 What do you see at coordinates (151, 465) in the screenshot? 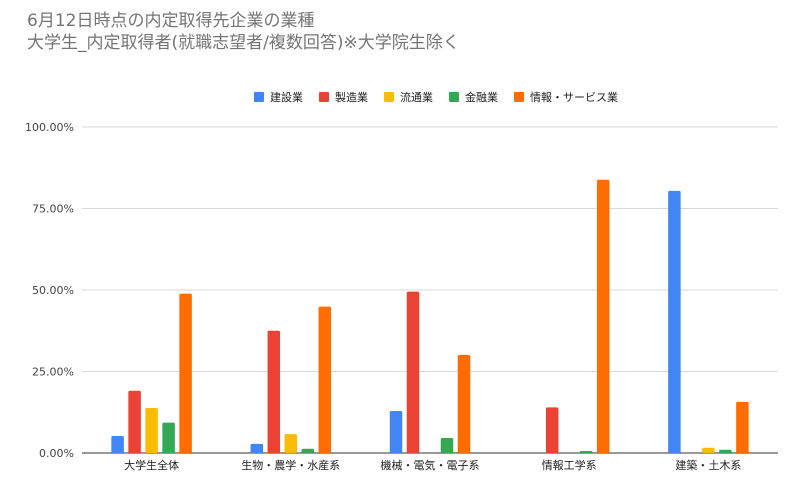
I see `x-category-label: 大学生全体` at bounding box center [151, 465].